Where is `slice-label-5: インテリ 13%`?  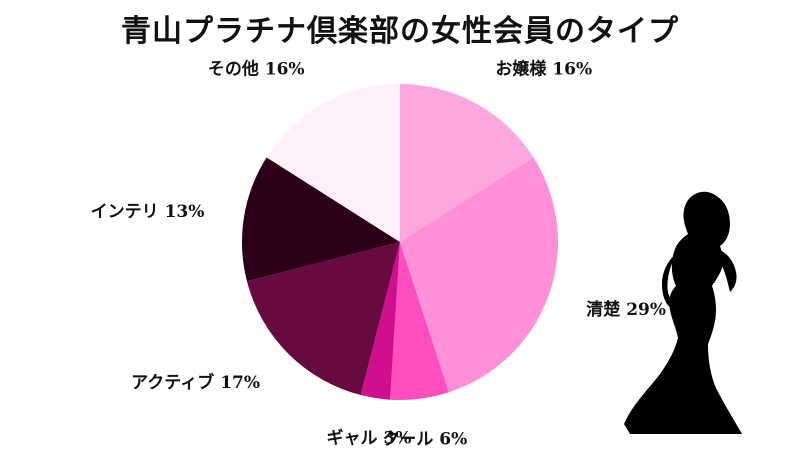 slice-label-5: インテリ 13% is located at coordinates (148, 212).